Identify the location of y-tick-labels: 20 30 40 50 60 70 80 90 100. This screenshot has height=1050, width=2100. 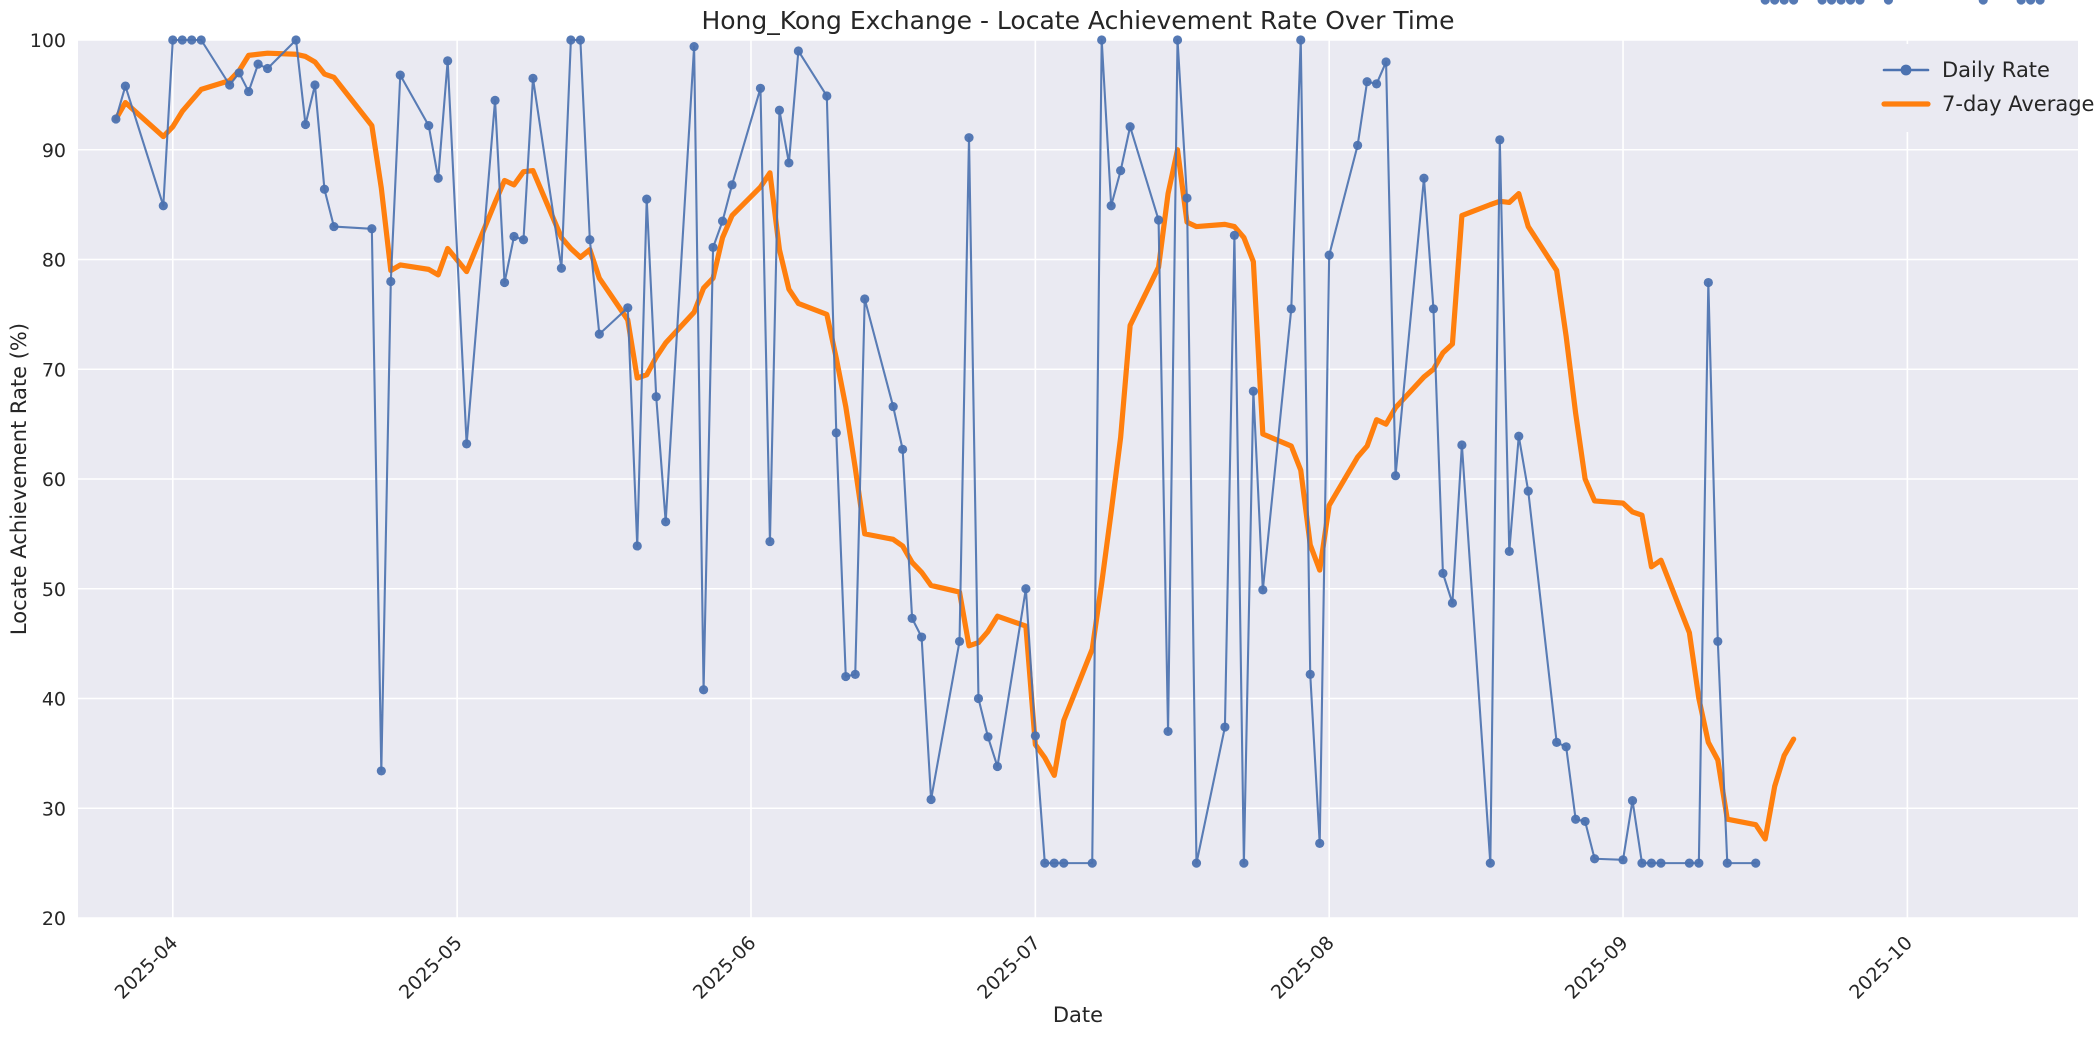
(48, 480).